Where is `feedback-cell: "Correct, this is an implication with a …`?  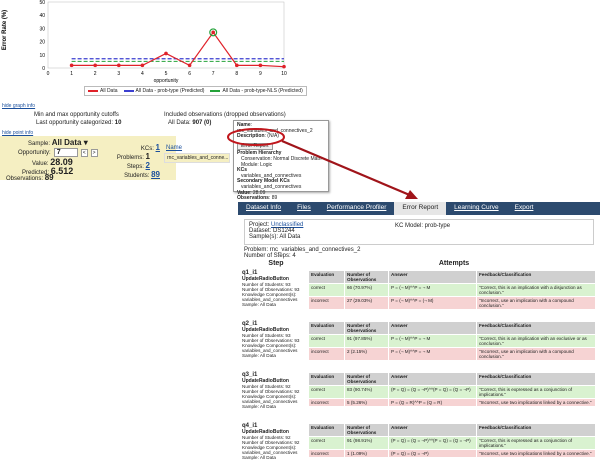
feedback-cell: "Correct, this is an implication with a … is located at coordinates (536, 290).